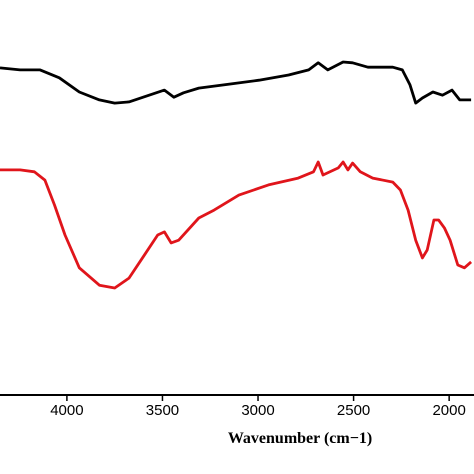 The height and width of the screenshot is (474, 474). Describe the element at coordinates (353, 410) in the screenshot. I see `x-tick-label: 2500` at that location.